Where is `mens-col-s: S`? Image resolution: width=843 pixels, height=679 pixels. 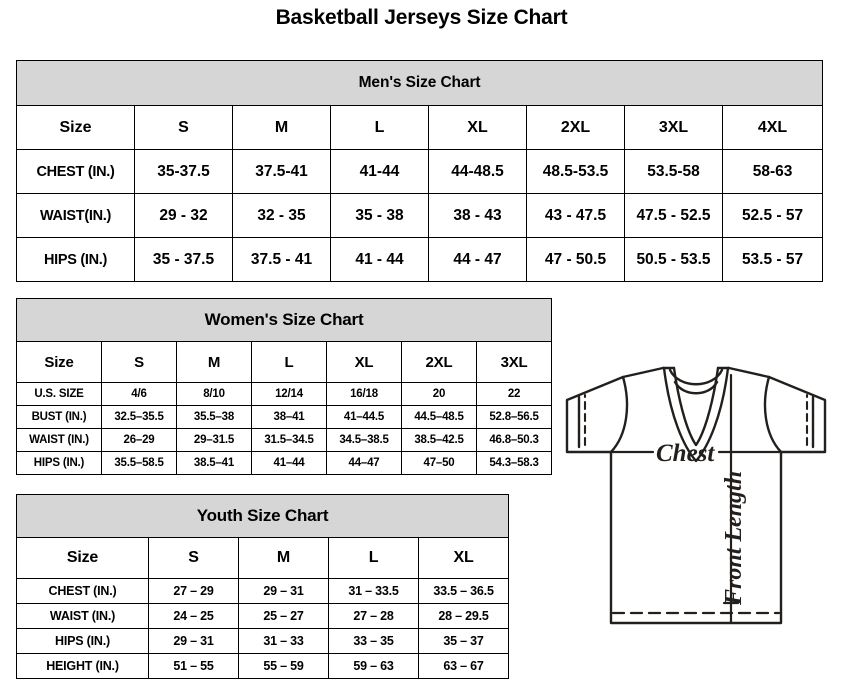
mens-col-s: S is located at coordinates (183, 127).